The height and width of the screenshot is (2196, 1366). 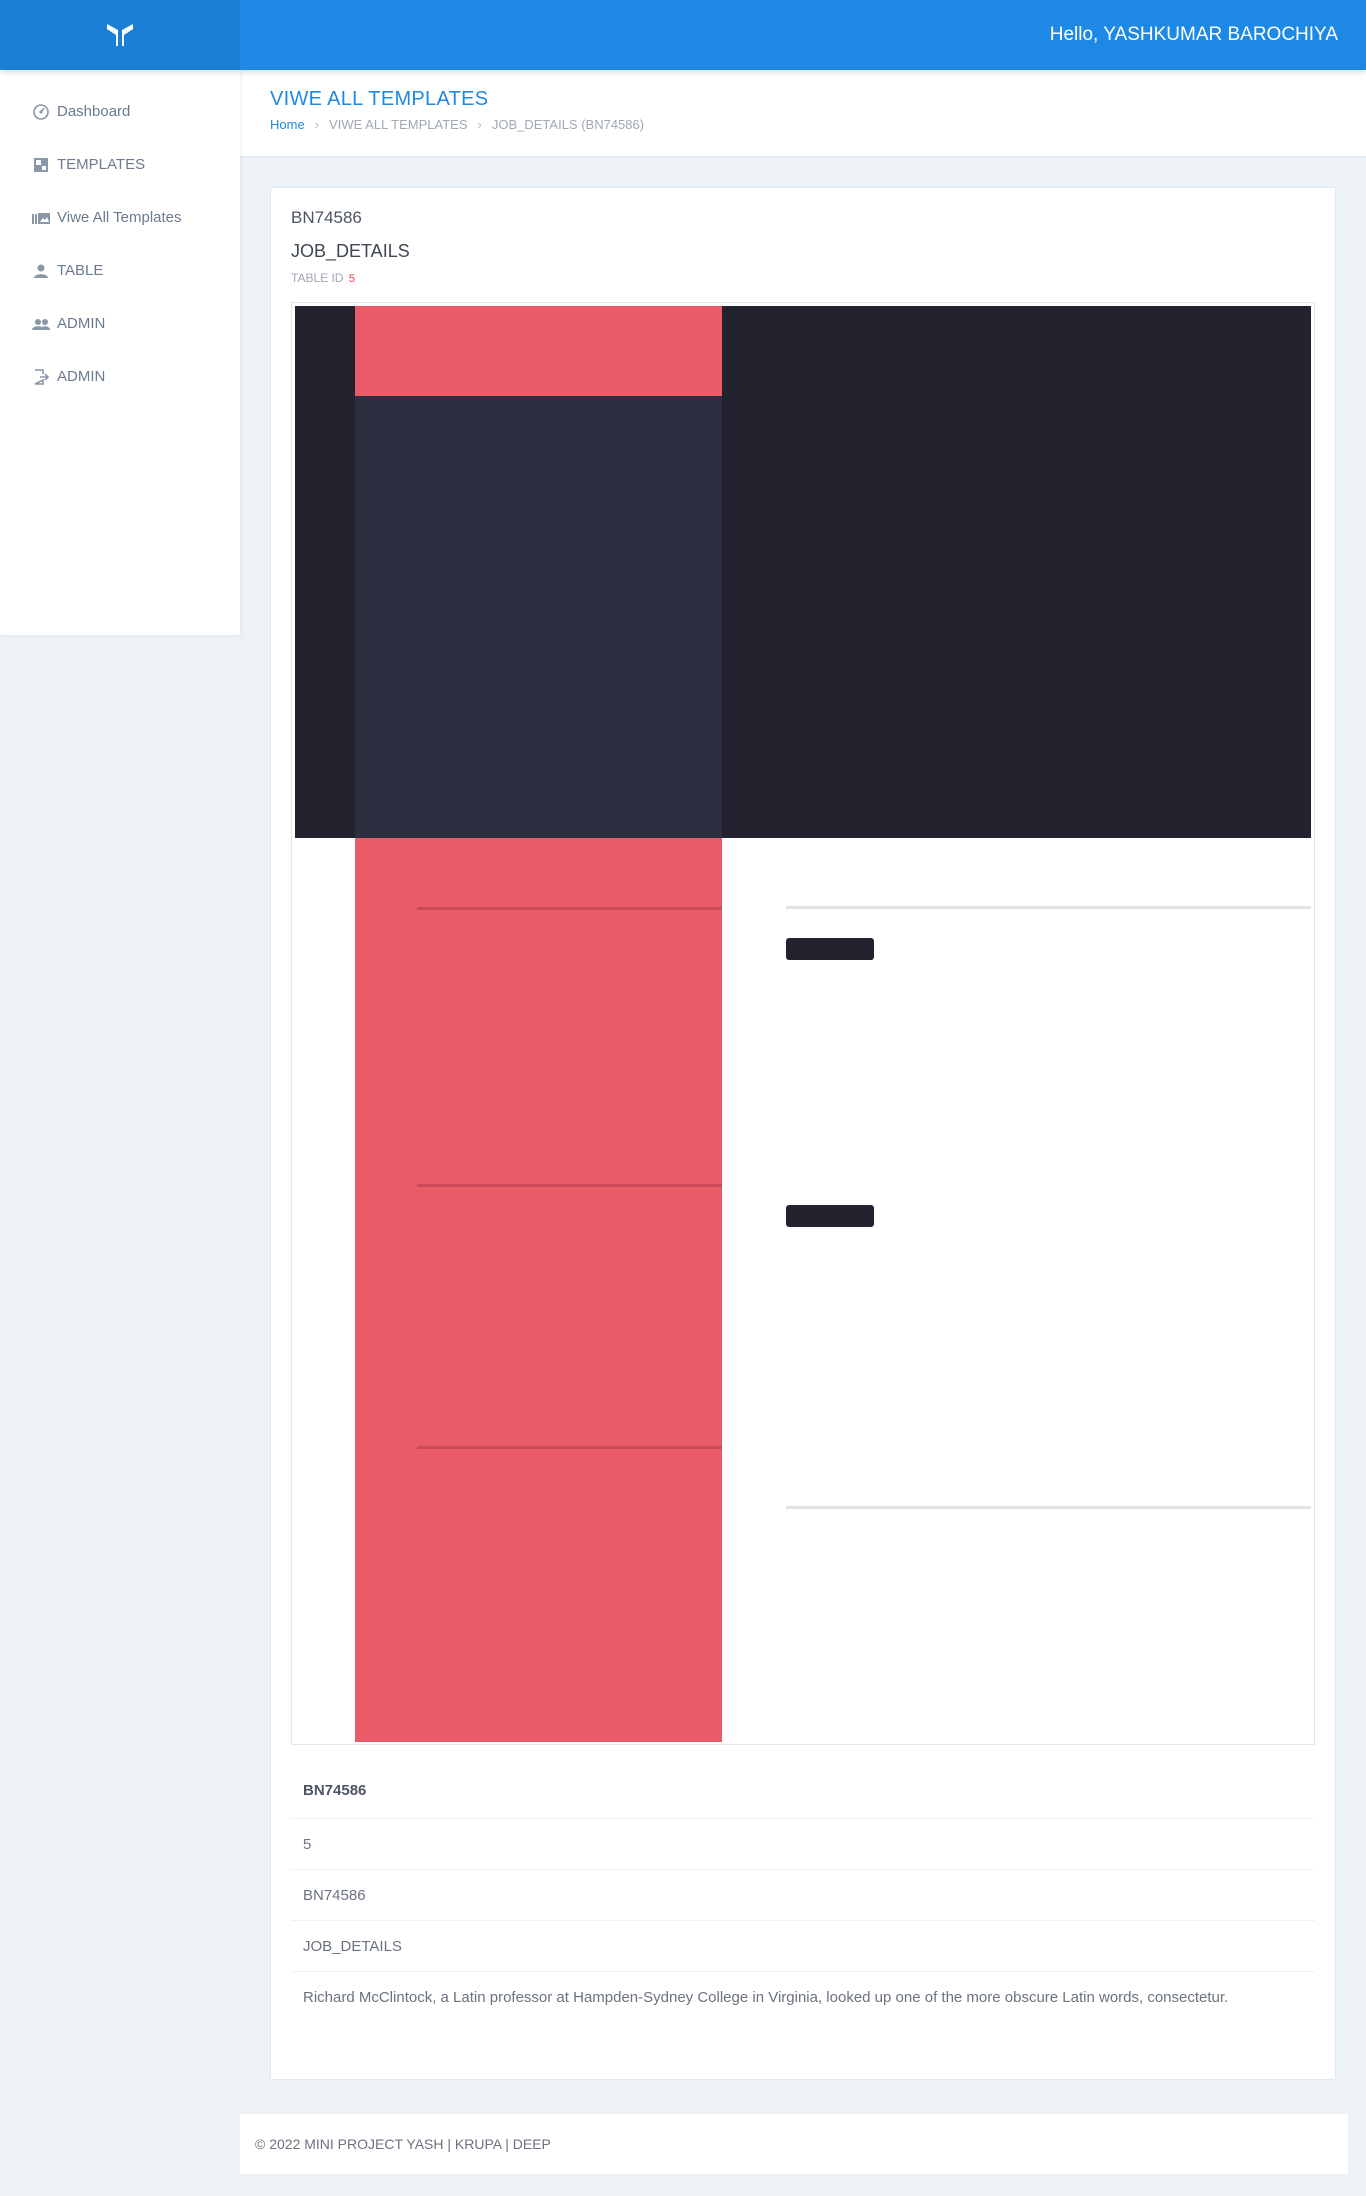 What do you see at coordinates (41, 377) in the screenshot?
I see `logout-icon` at bounding box center [41, 377].